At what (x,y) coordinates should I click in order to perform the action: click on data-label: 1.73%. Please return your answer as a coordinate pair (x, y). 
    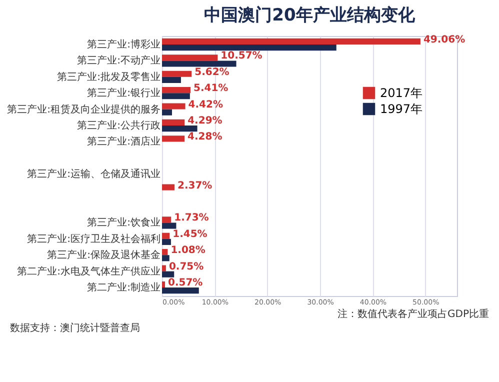
    Looking at the image, I should click on (191, 218).